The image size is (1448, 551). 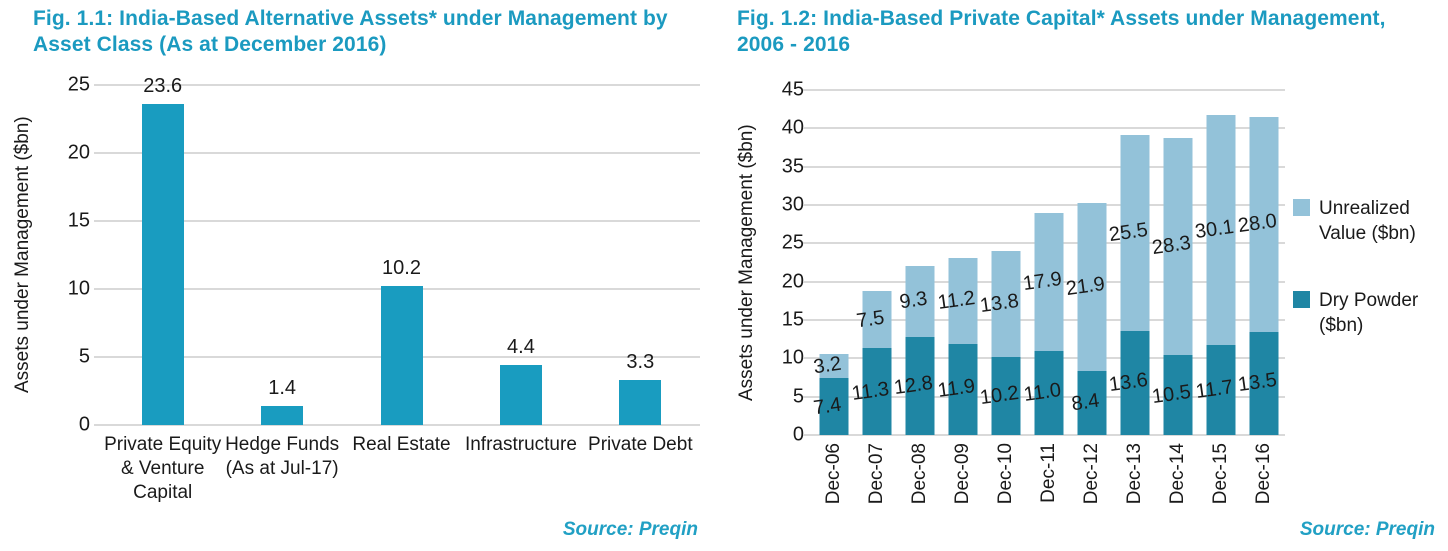 I want to click on dry-powder-segment: 11.0, so click(x=1043, y=392).